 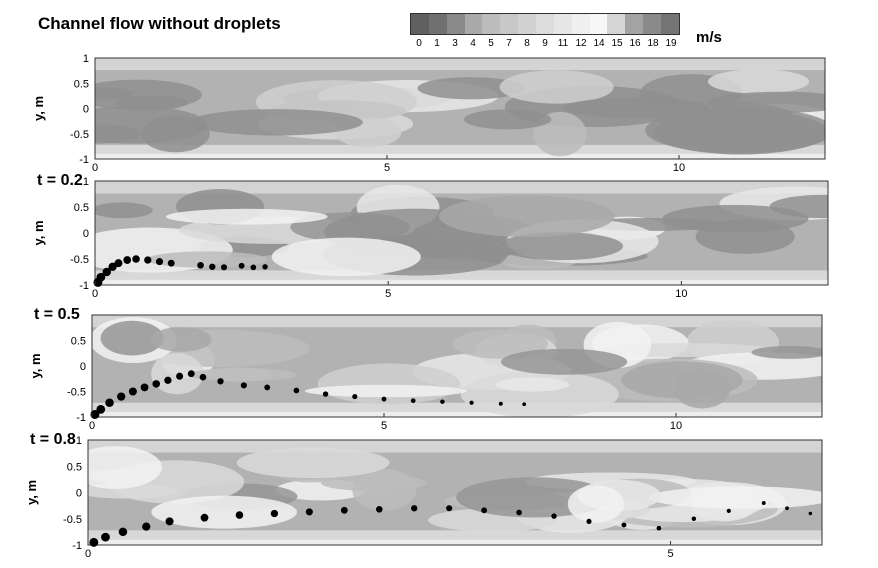 I want to click on time-label: t = 0.8, so click(x=53, y=439).